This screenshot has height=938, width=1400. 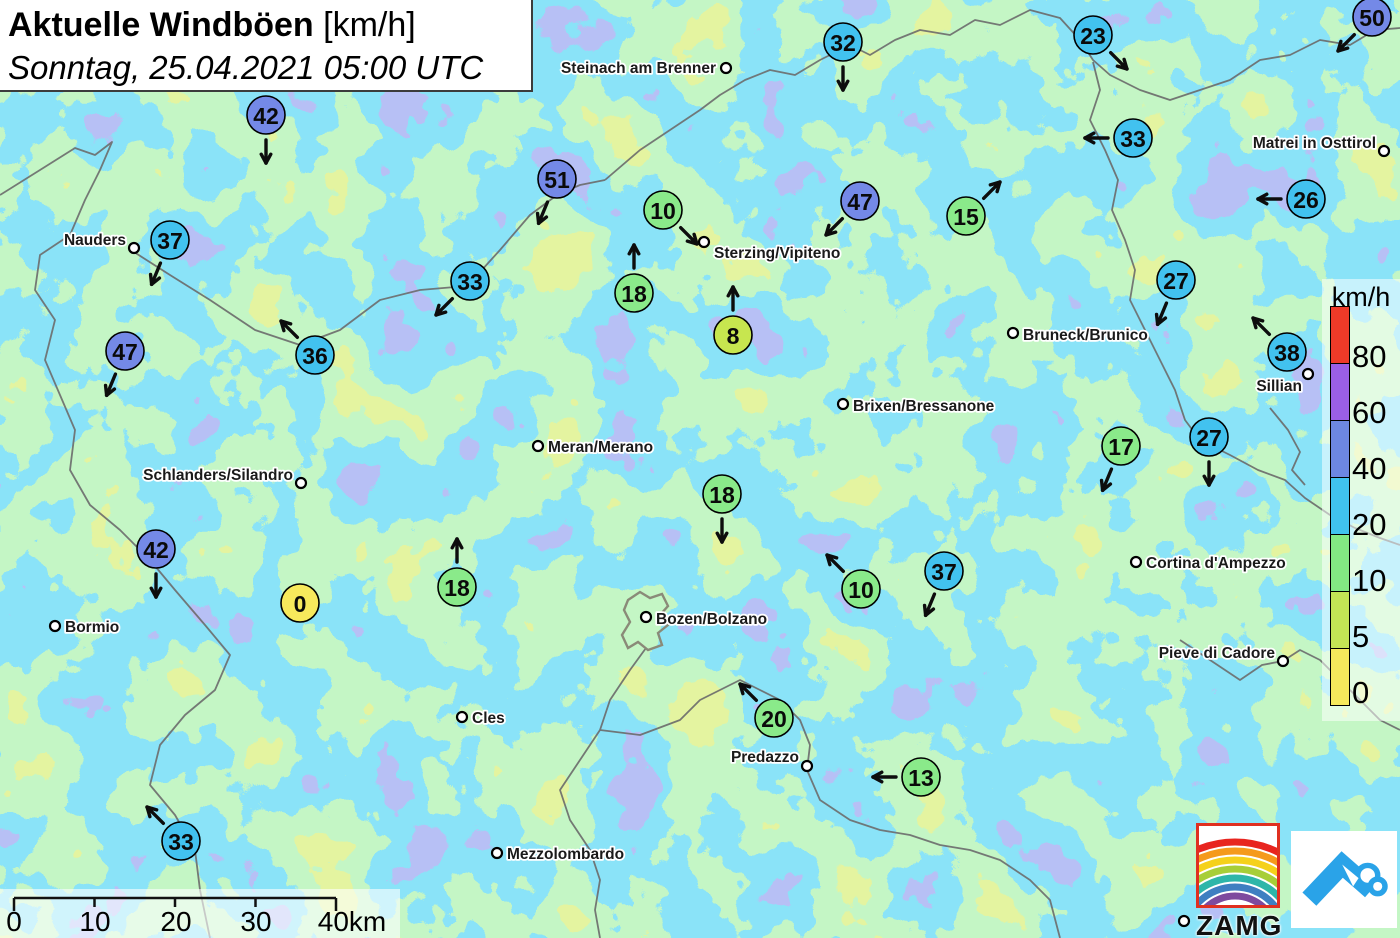 What do you see at coordinates (1321, 145) in the screenshot?
I see `place-marker: Matrei in Osttirol` at bounding box center [1321, 145].